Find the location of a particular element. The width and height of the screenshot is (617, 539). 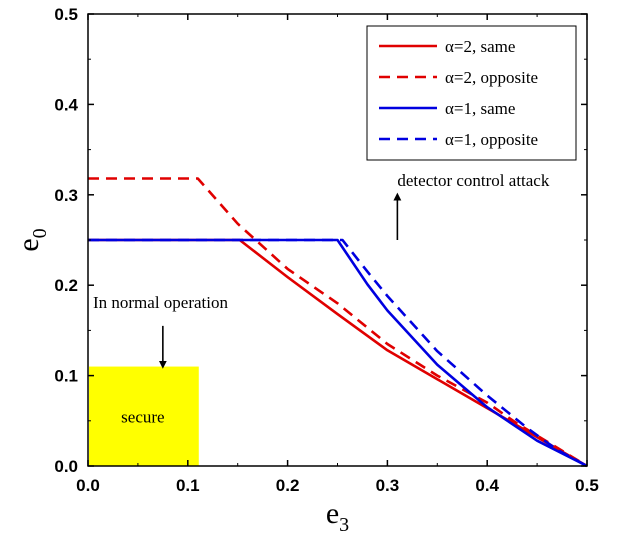

annotation-label-1: detector control attack is located at coordinates (473, 180).